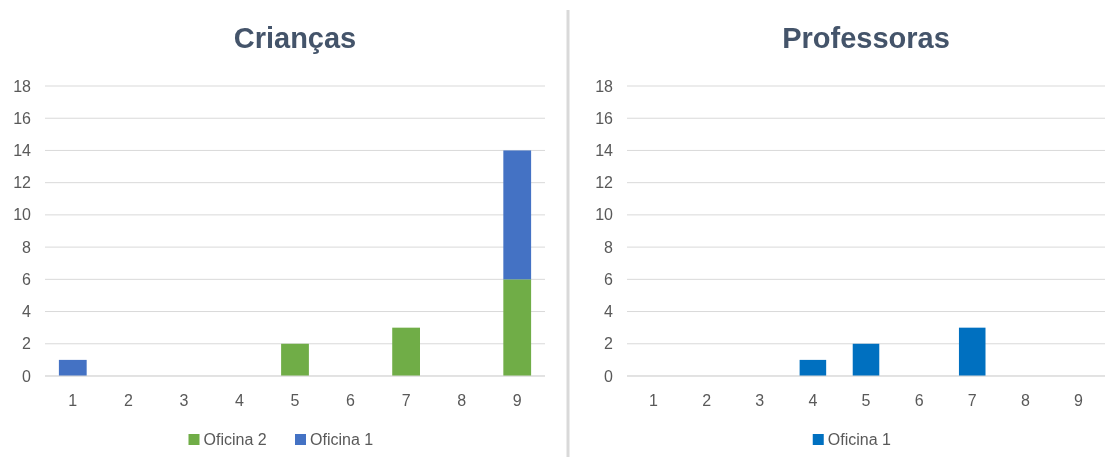 The height and width of the screenshot is (457, 1108). I want to click on legend-label: Oficina 2, so click(235, 439).